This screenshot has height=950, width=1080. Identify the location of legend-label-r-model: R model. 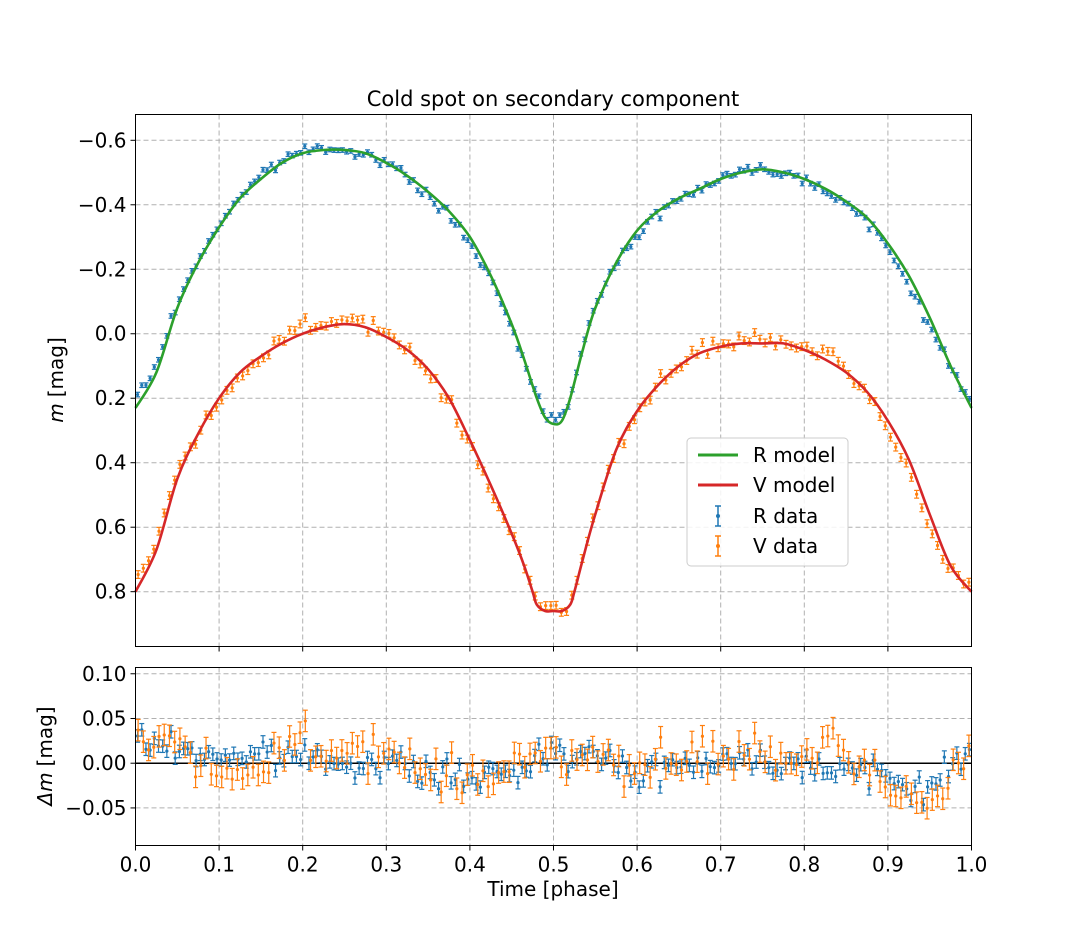
(794, 455).